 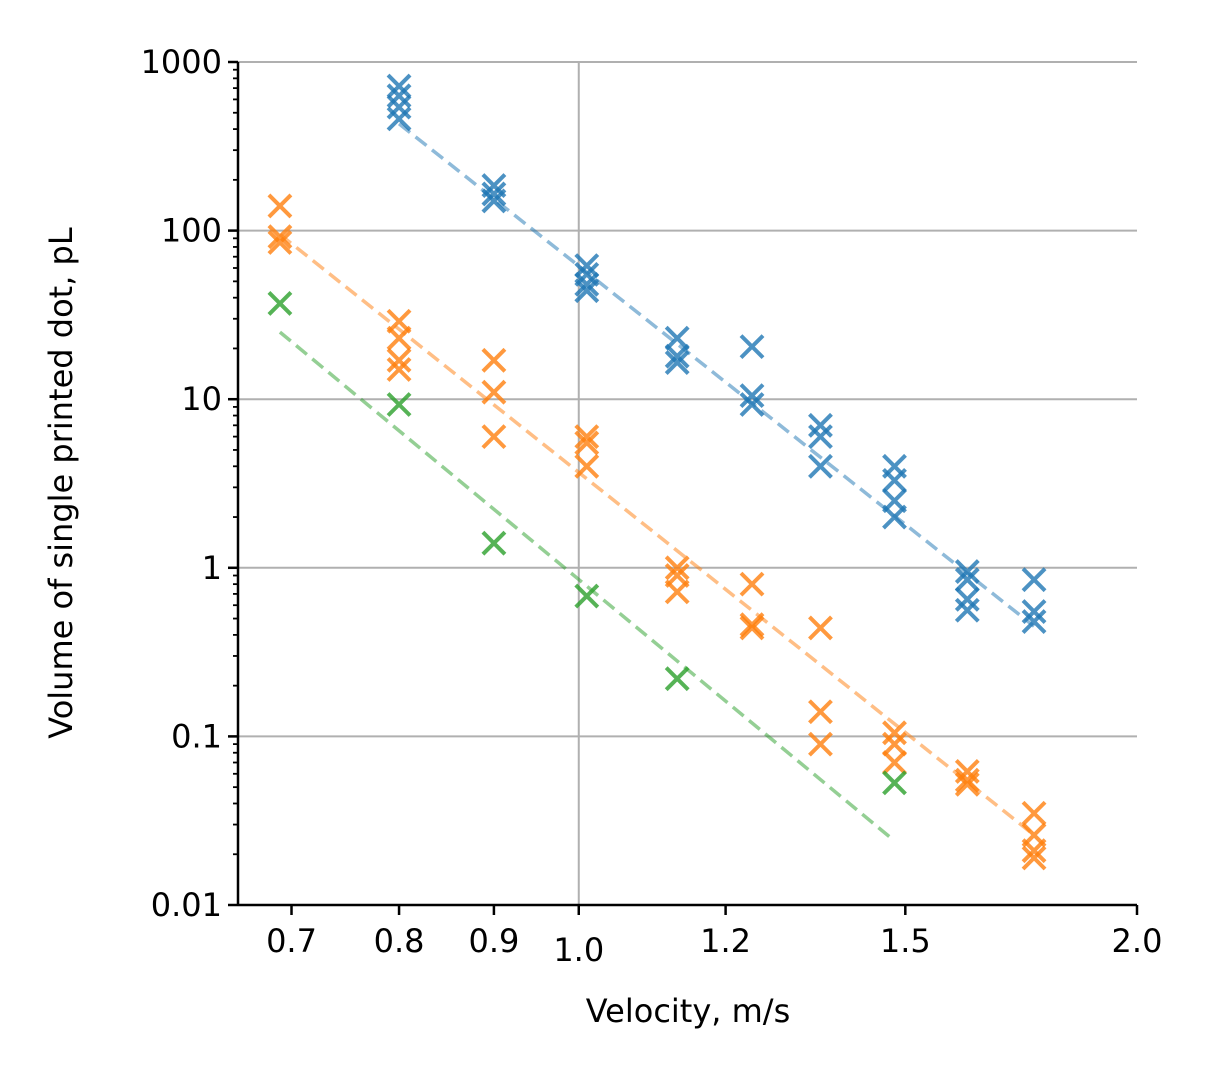 I want to click on x-tick-label: 0.8, so click(x=399, y=941).